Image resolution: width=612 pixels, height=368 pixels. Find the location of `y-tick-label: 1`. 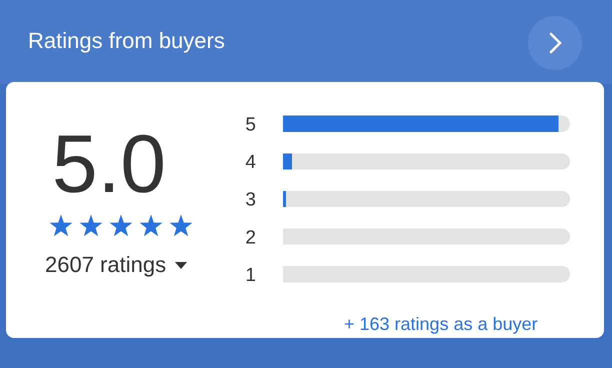

y-tick-label: 1 is located at coordinates (250, 275).